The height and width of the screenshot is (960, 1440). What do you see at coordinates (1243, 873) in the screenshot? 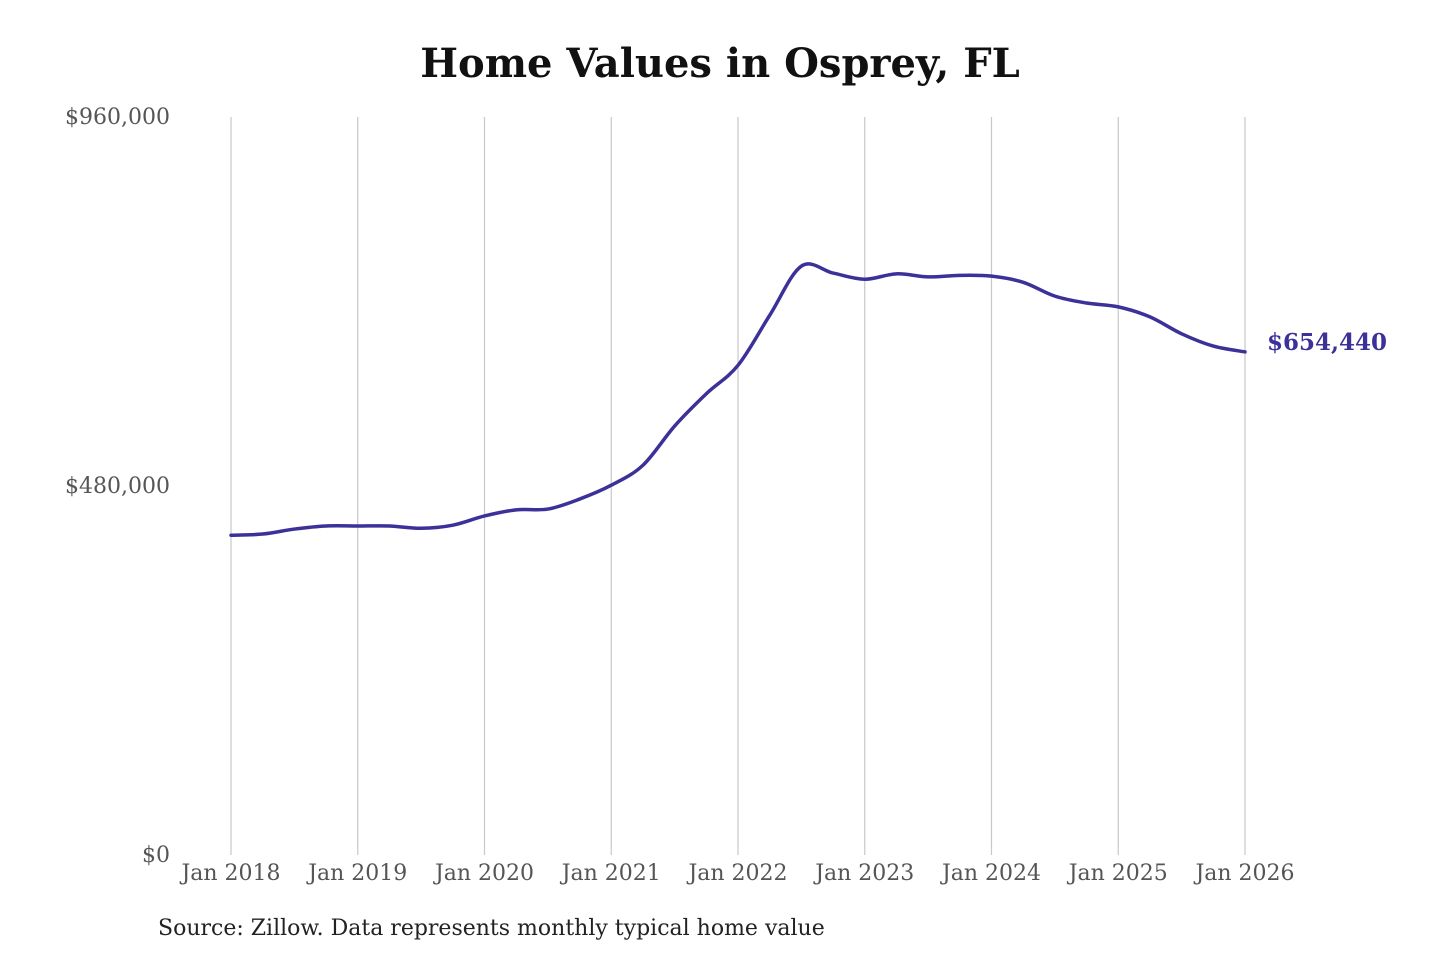
I see `x-tick-label: Jan 2026` at bounding box center [1243, 873].